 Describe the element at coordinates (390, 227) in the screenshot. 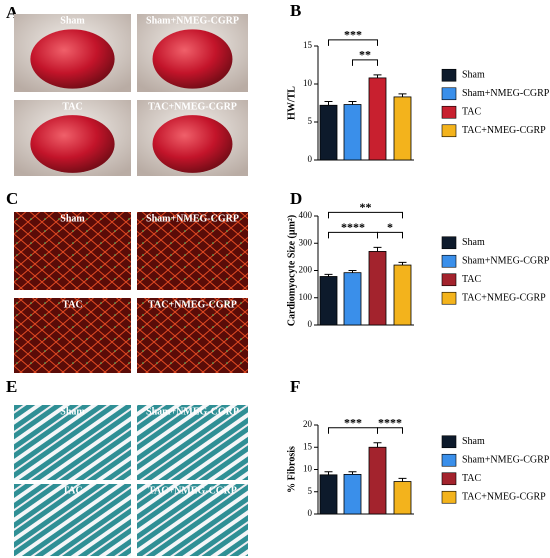

I see `significance-label: *` at that location.